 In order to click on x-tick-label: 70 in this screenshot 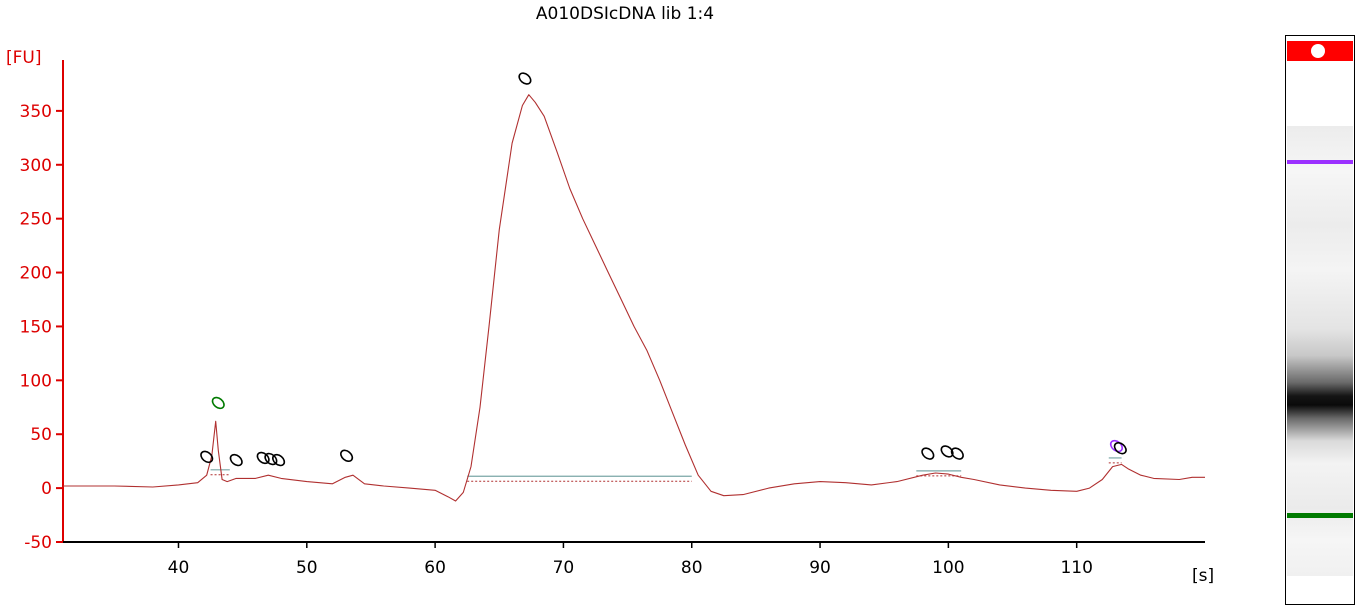, I will do `click(564, 568)`.